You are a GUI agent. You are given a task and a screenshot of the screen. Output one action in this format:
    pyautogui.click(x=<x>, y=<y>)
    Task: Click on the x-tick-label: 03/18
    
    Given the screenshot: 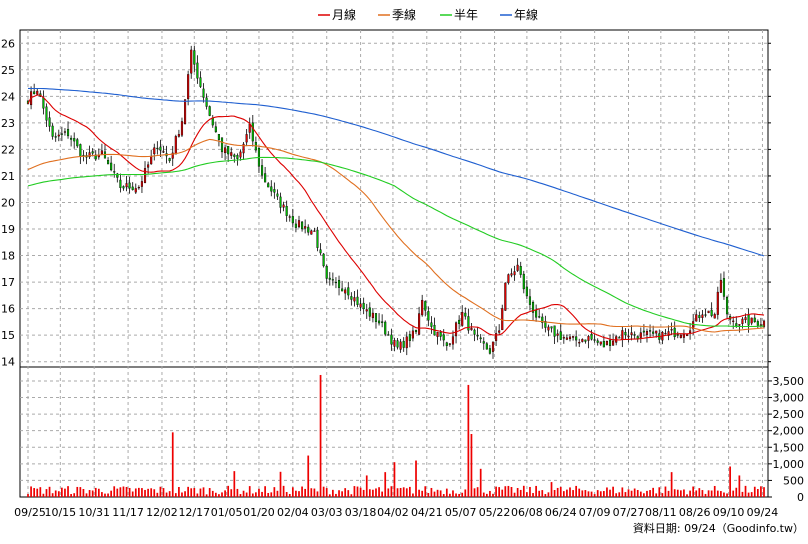 What is the action you would take?
    pyautogui.click(x=361, y=512)
    